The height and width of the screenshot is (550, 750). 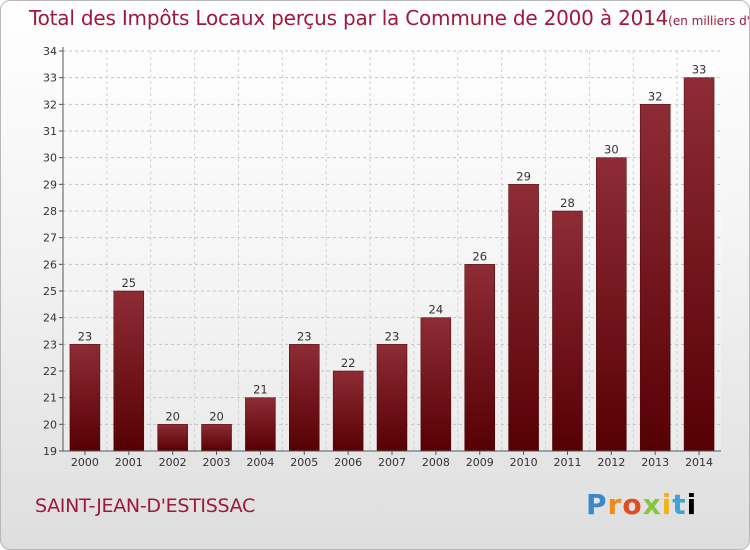 What do you see at coordinates (50, 211) in the screenshot?
I see `y-tick-label: 28` at bounding box center [50, 211].